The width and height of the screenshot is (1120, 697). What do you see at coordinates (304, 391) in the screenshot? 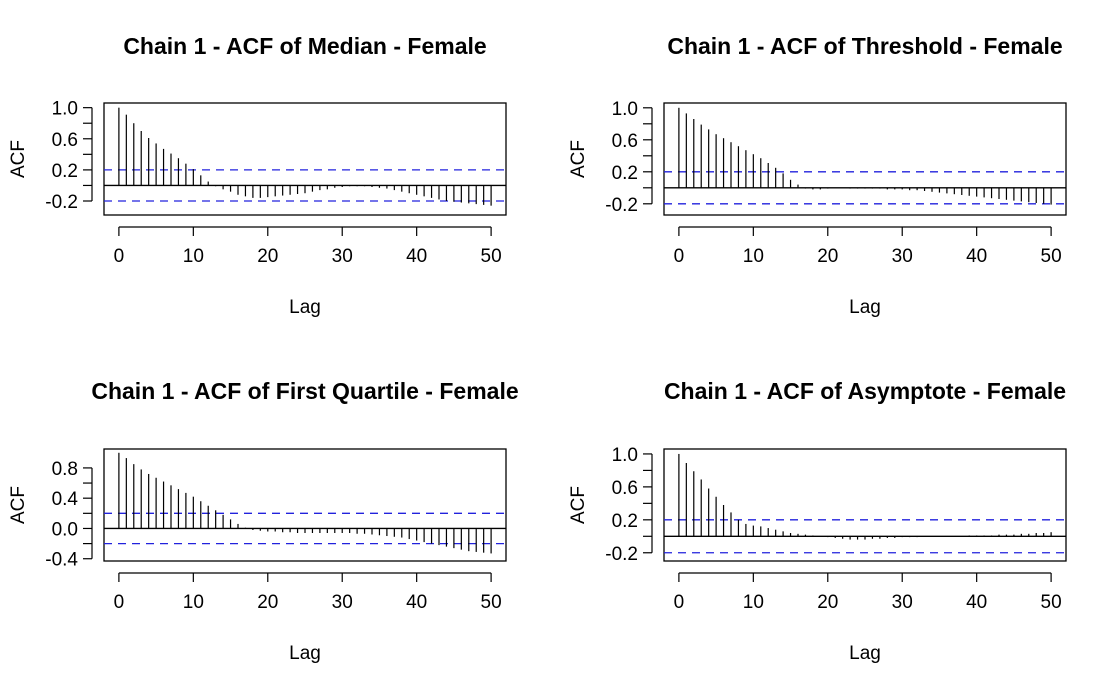
I see `panel-title: Chain 1 - ACF of First Quartile - Female` at bounding box center [304, 391].